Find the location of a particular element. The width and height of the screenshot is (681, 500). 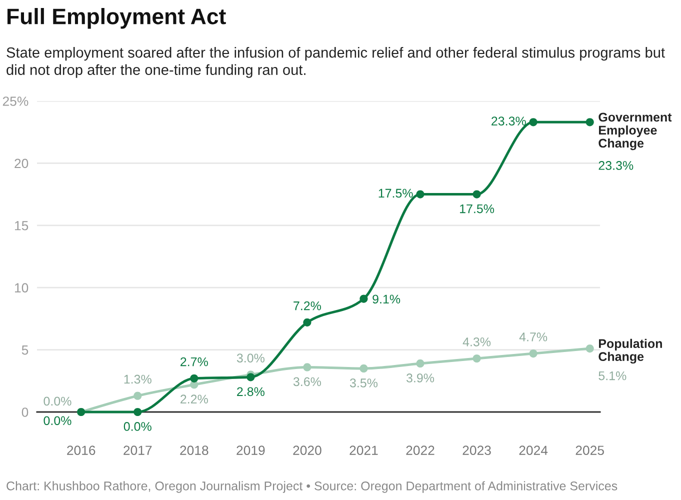

data-label: 3.9% is located at coordinates (420, 378).